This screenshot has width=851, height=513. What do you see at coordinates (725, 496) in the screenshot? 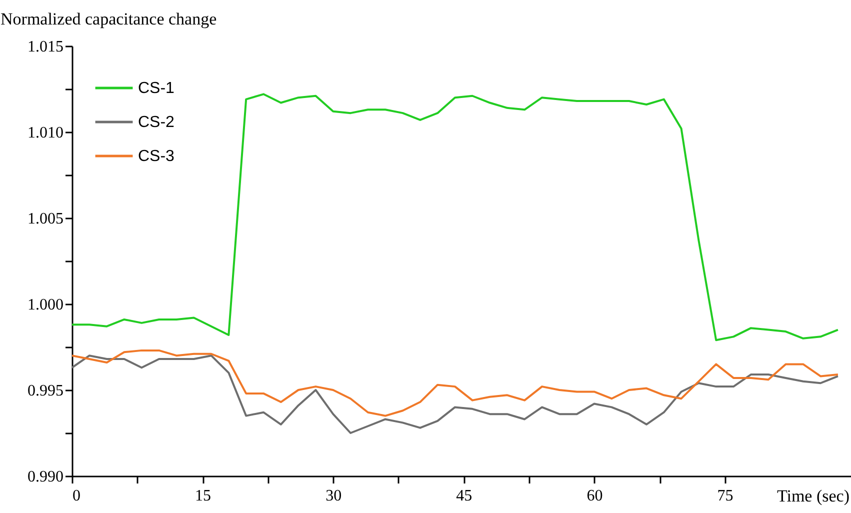
I see `x-tick-label: 75` at bounding box center [725, 496].